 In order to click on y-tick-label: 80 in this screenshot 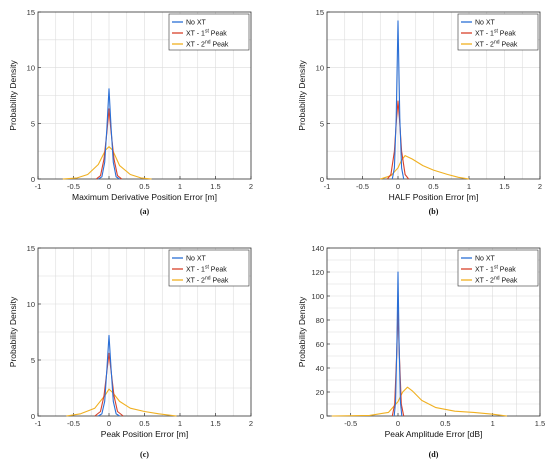, I will do `click(320, 320)`.